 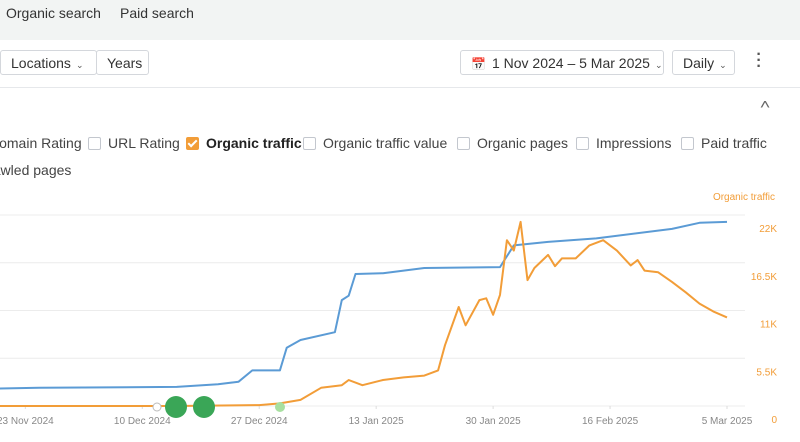 I want to click on locations-button: Locations ⌄, so click(x=48, y=62).